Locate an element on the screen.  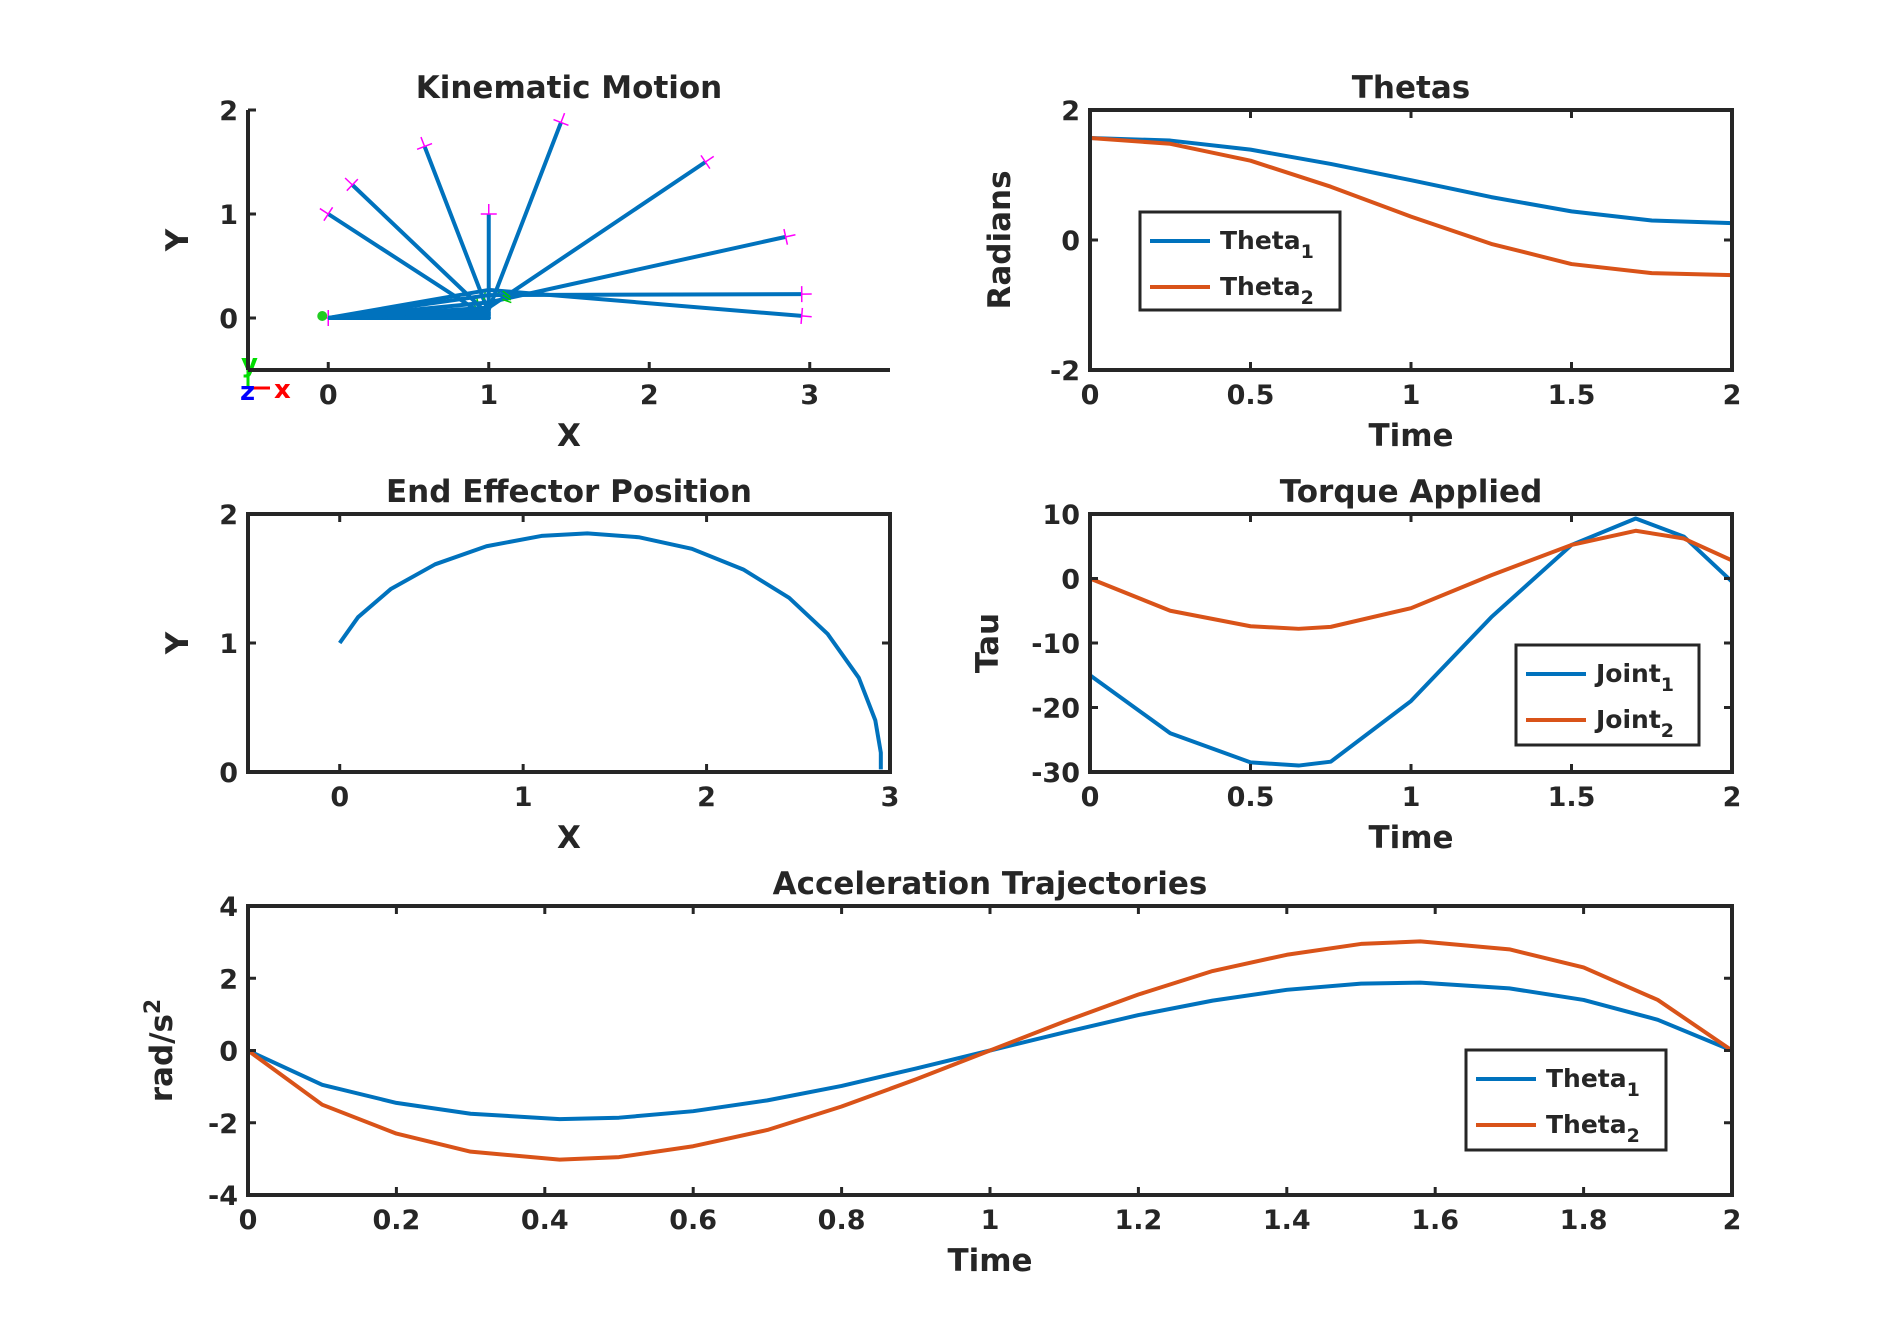
shoulder-joint-marker is located at coordinates (322, 316).